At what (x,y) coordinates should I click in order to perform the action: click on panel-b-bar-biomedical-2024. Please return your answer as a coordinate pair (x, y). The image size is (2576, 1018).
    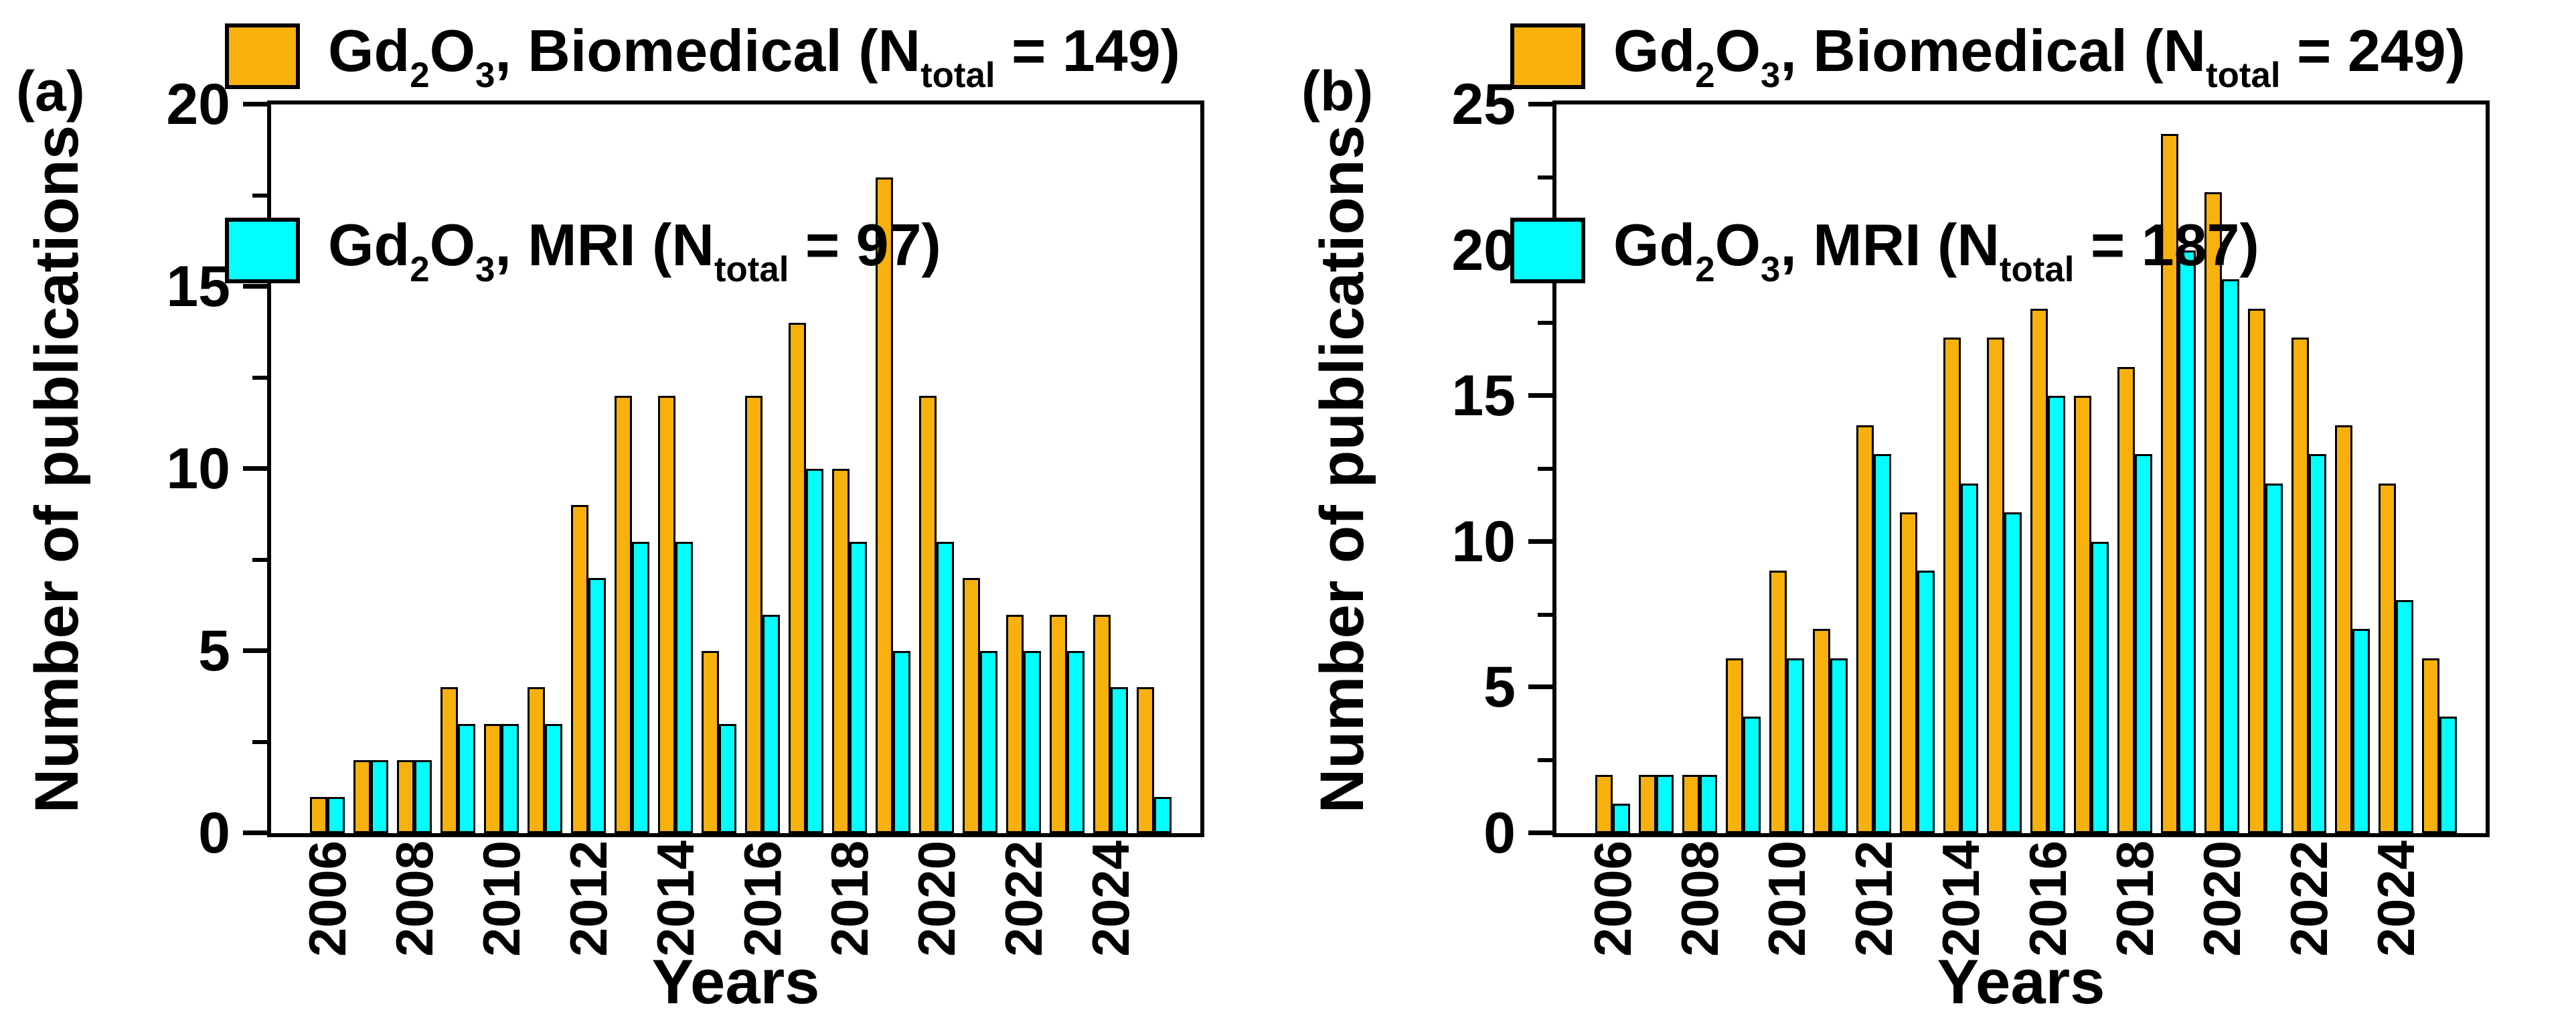
    Looking at the image, I should click on (2387, 658).